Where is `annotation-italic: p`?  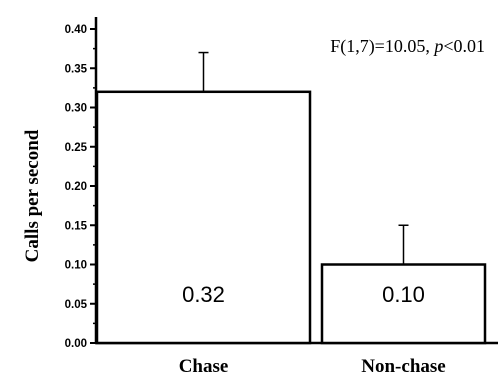 annotation-italic: p is located at coordinates (437, 46).